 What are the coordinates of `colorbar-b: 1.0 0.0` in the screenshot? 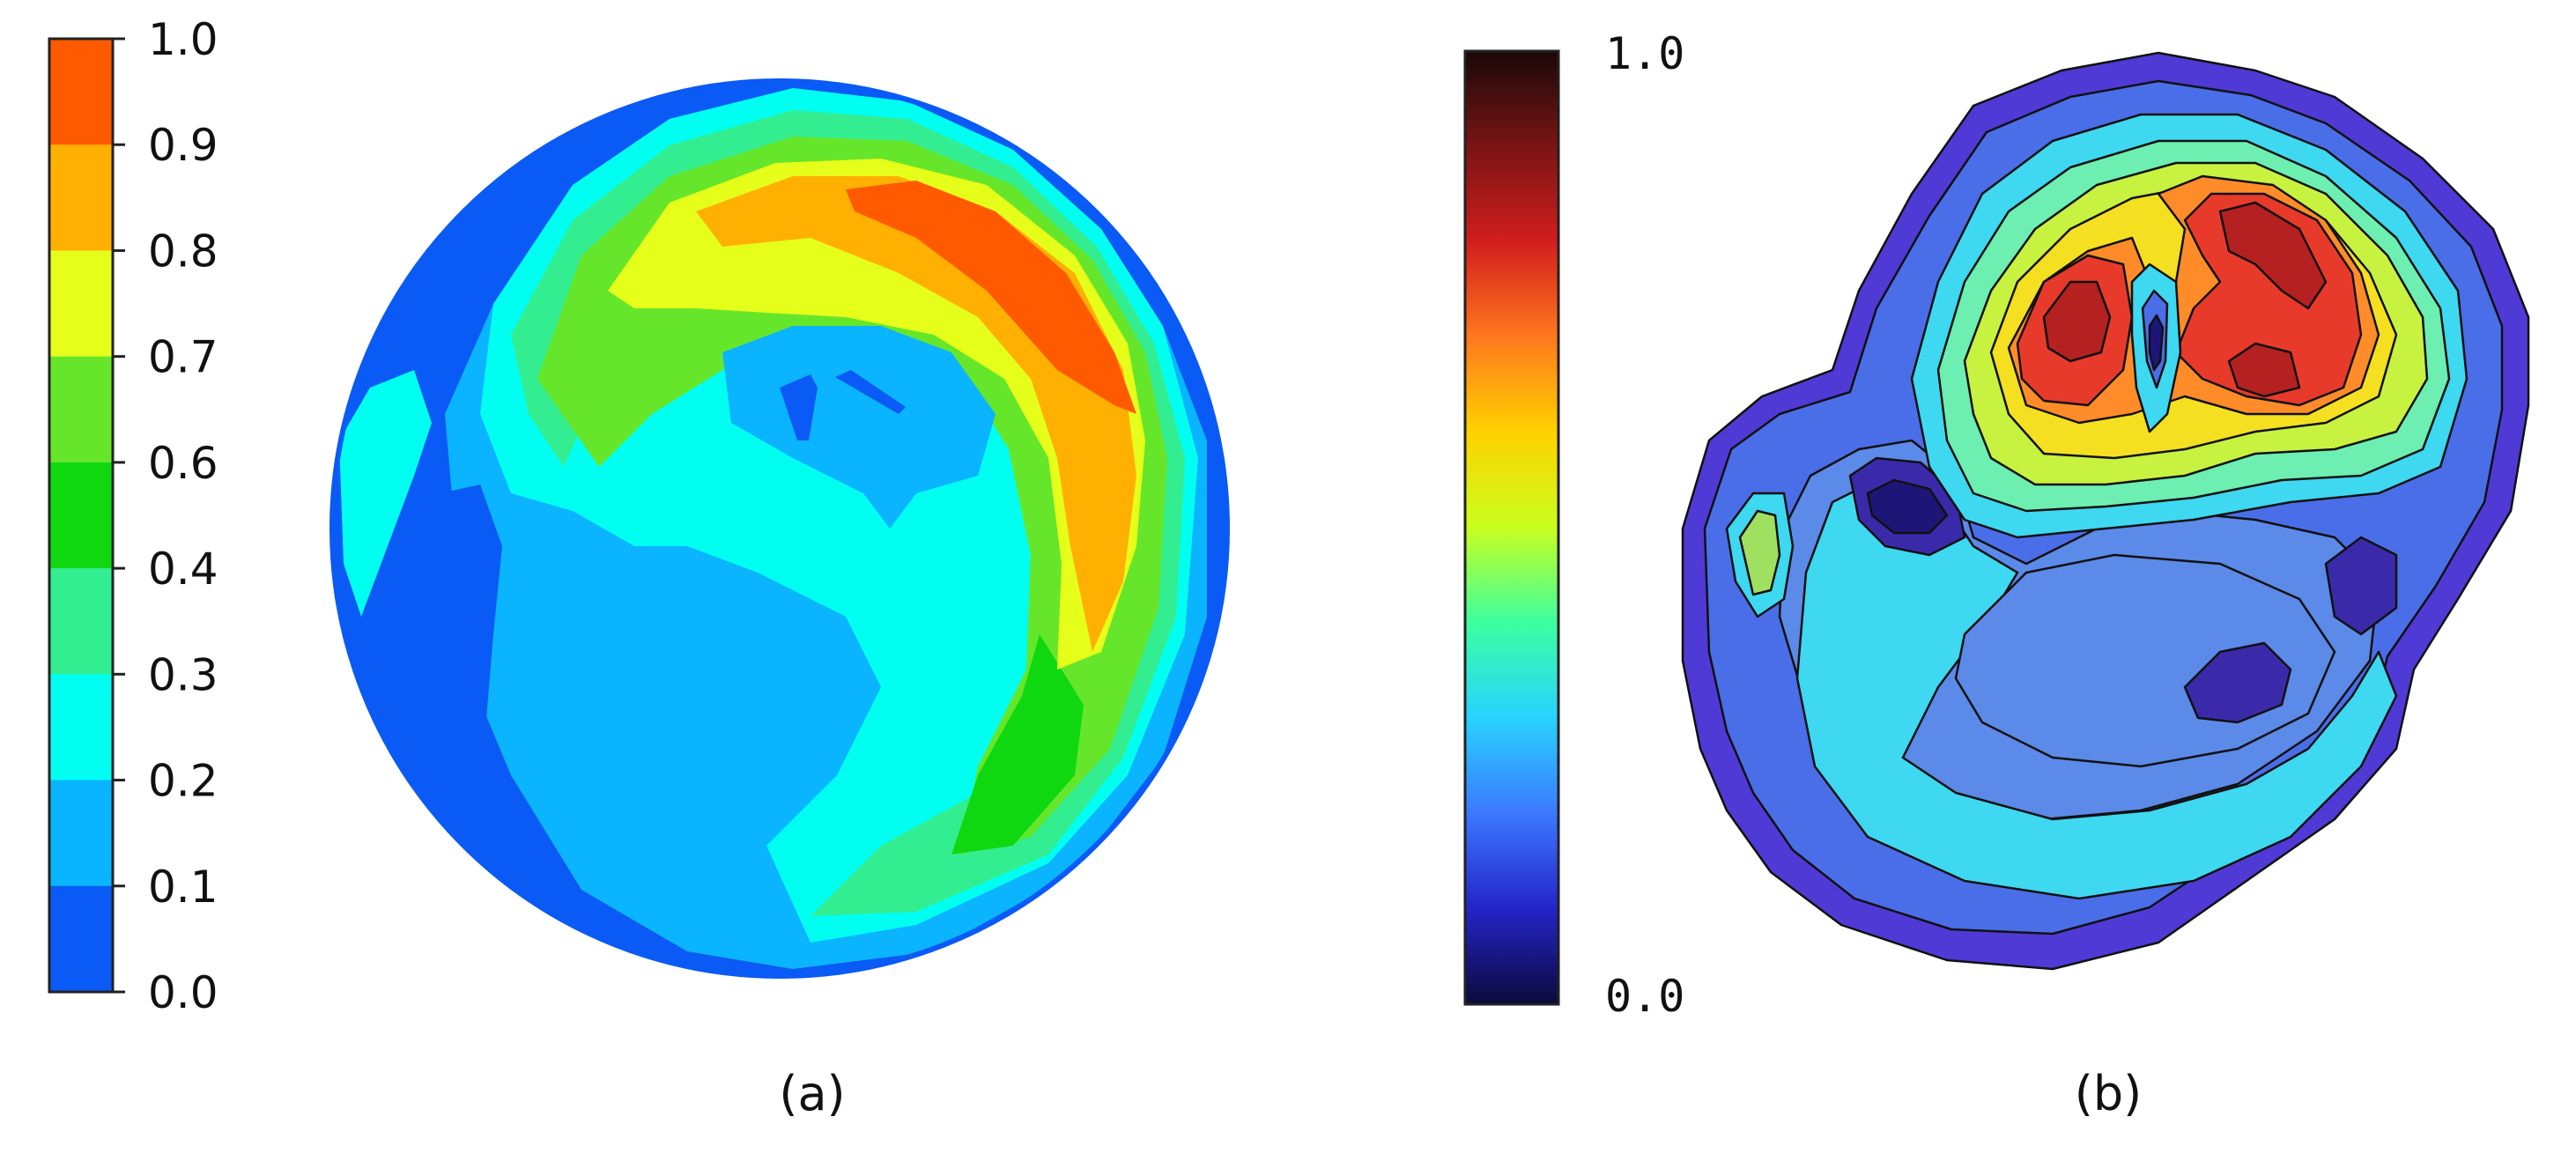 It's located at (1574, 525).